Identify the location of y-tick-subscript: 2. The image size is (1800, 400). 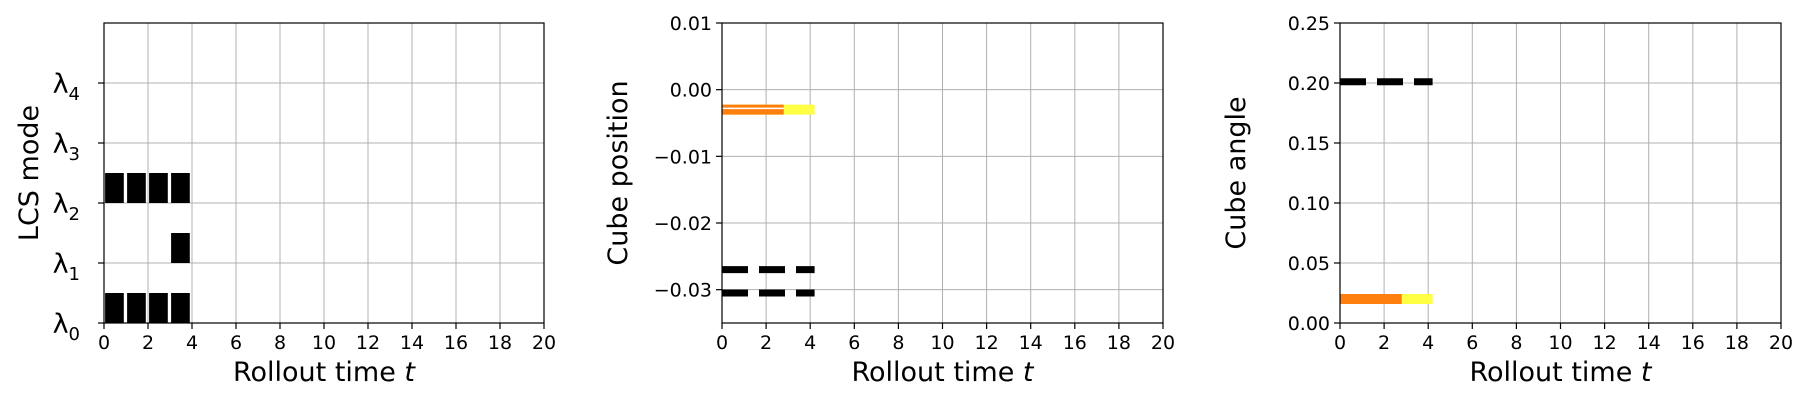
(74, 214).